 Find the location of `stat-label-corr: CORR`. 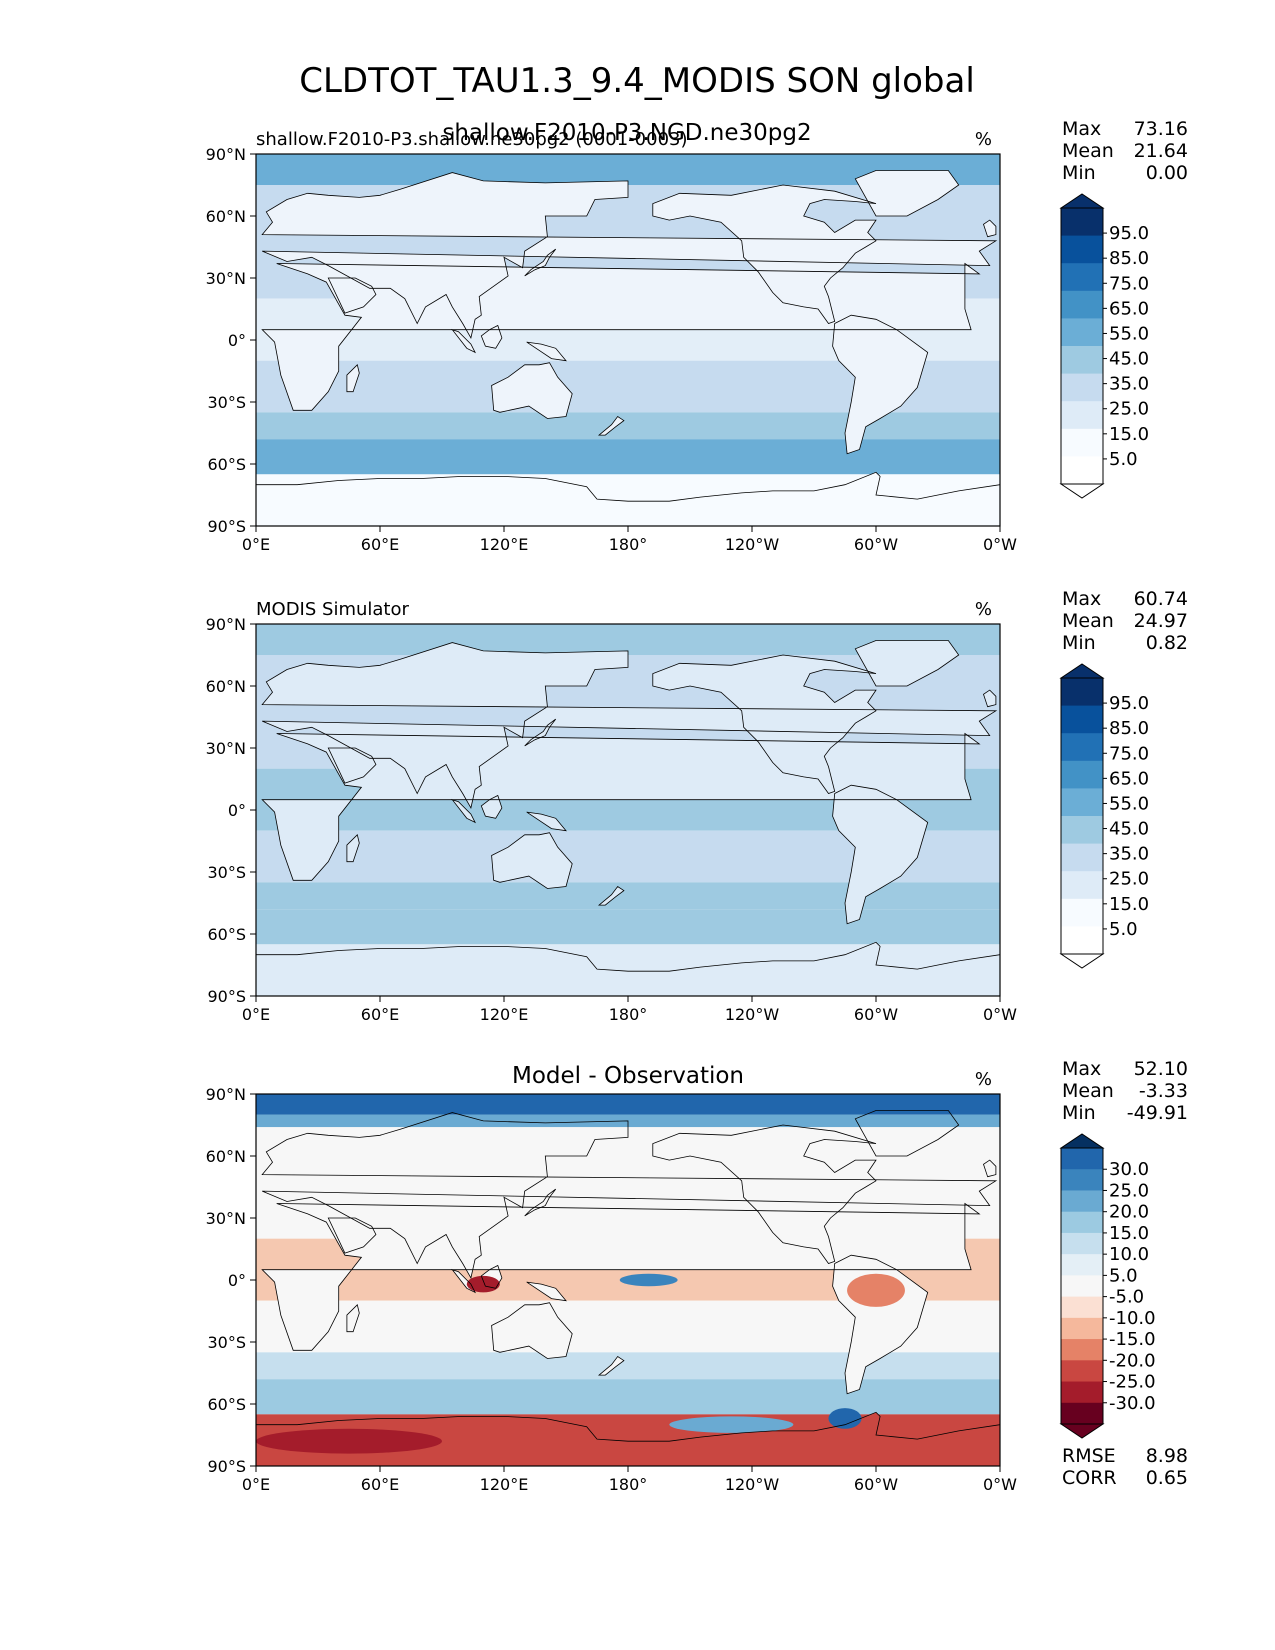

stat-label-corr: CORR is located at coordinates (1089, 1478).